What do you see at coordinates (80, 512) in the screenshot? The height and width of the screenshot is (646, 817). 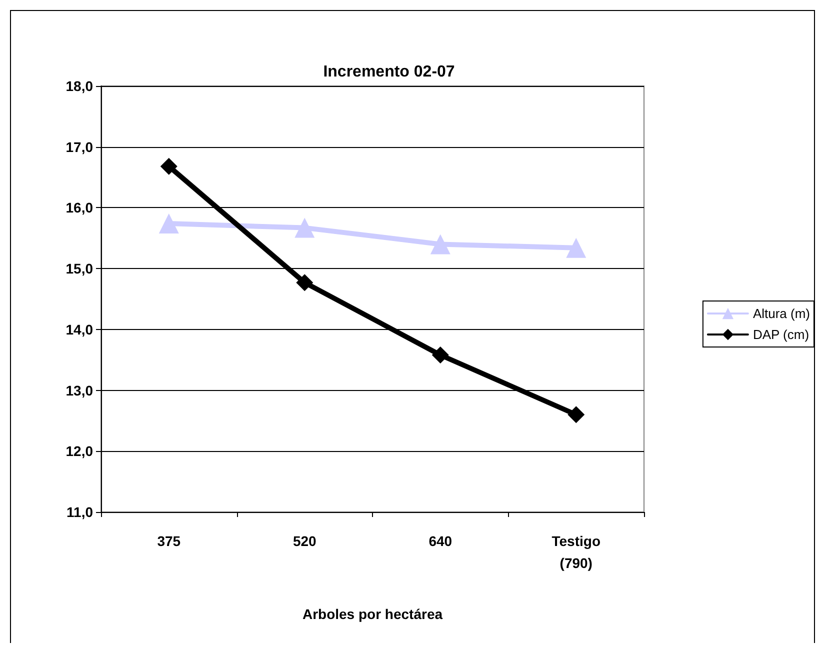 I see `y-tick-label: 11,0` at bounding box center [80, 512].